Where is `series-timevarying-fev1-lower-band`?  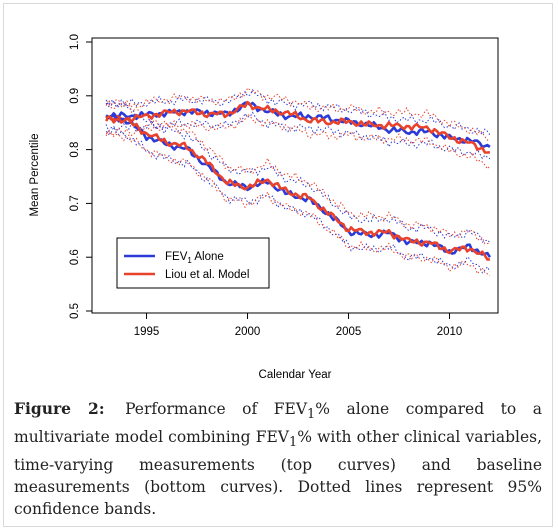
series-timevarying-fev1-lower-band is located at coordinates (298, 135).